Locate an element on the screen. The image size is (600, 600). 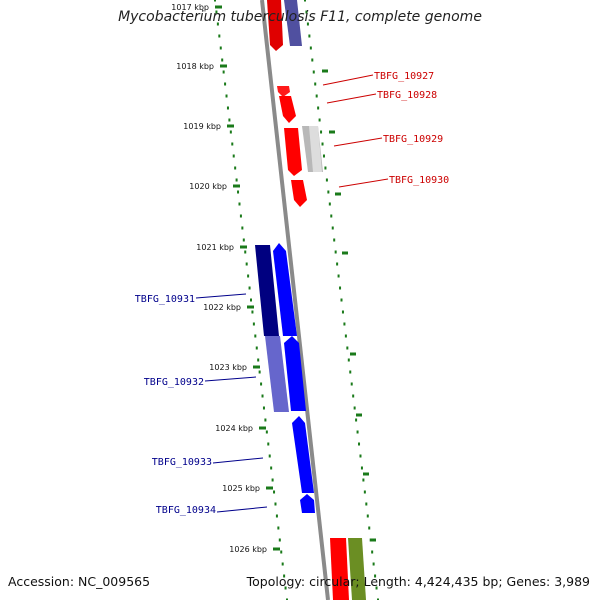
gene-block-dark is located at coordinates (267, 290).